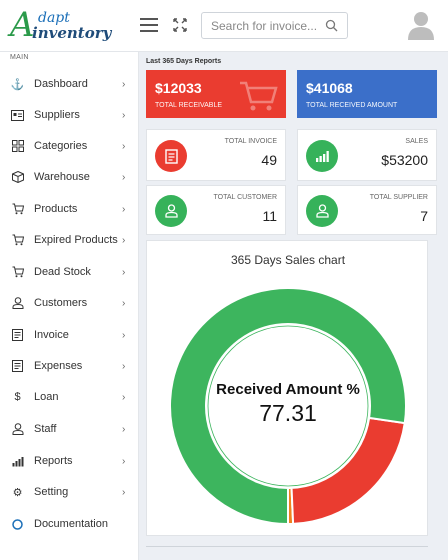 Image resolution: width=448 pixels, height=560 pixels. Describe the element at coordinates (288, 260) in the screenshot. I see `chart-title: 365 Days Sales chart` at that location.